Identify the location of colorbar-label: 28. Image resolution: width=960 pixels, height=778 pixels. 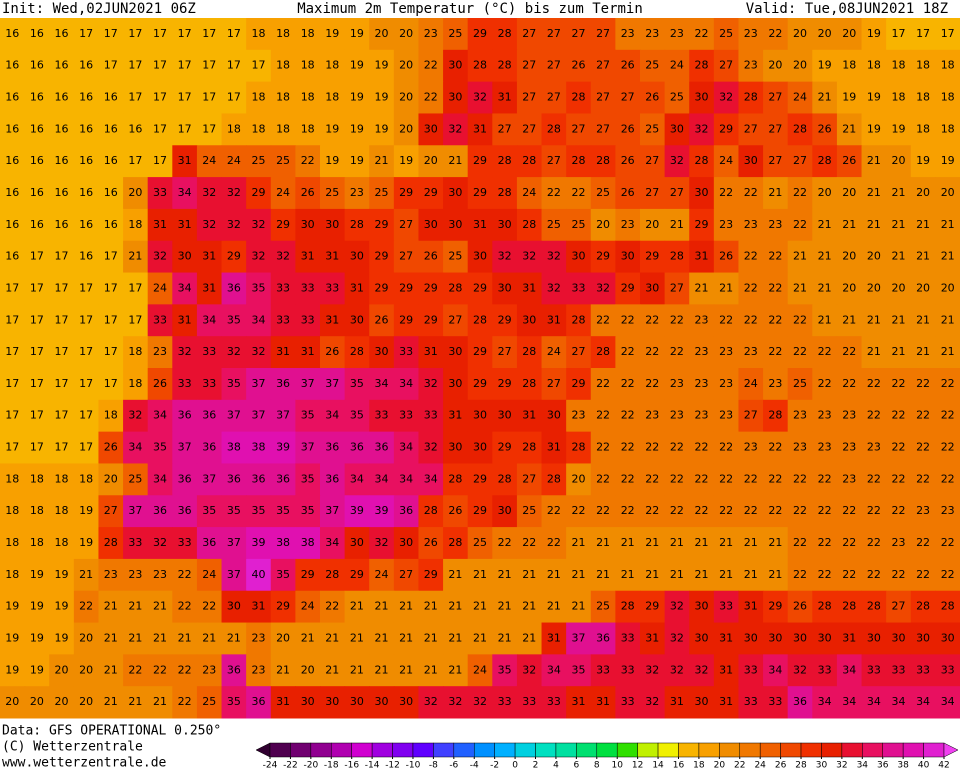
(801, 766).